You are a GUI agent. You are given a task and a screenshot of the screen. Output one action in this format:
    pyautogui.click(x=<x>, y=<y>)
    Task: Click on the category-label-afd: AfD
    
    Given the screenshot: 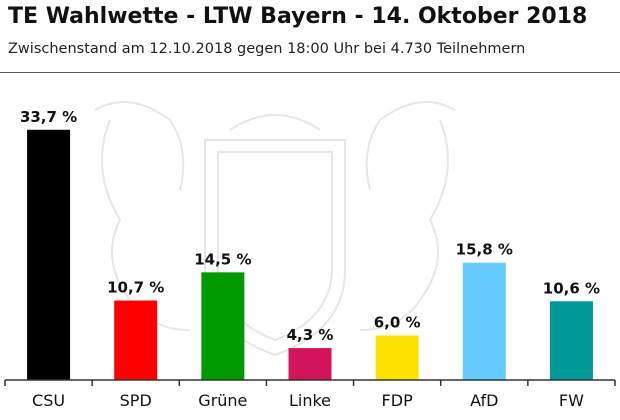 What is the action you would take?
    pyautogui.click(x=484, y=400)
    